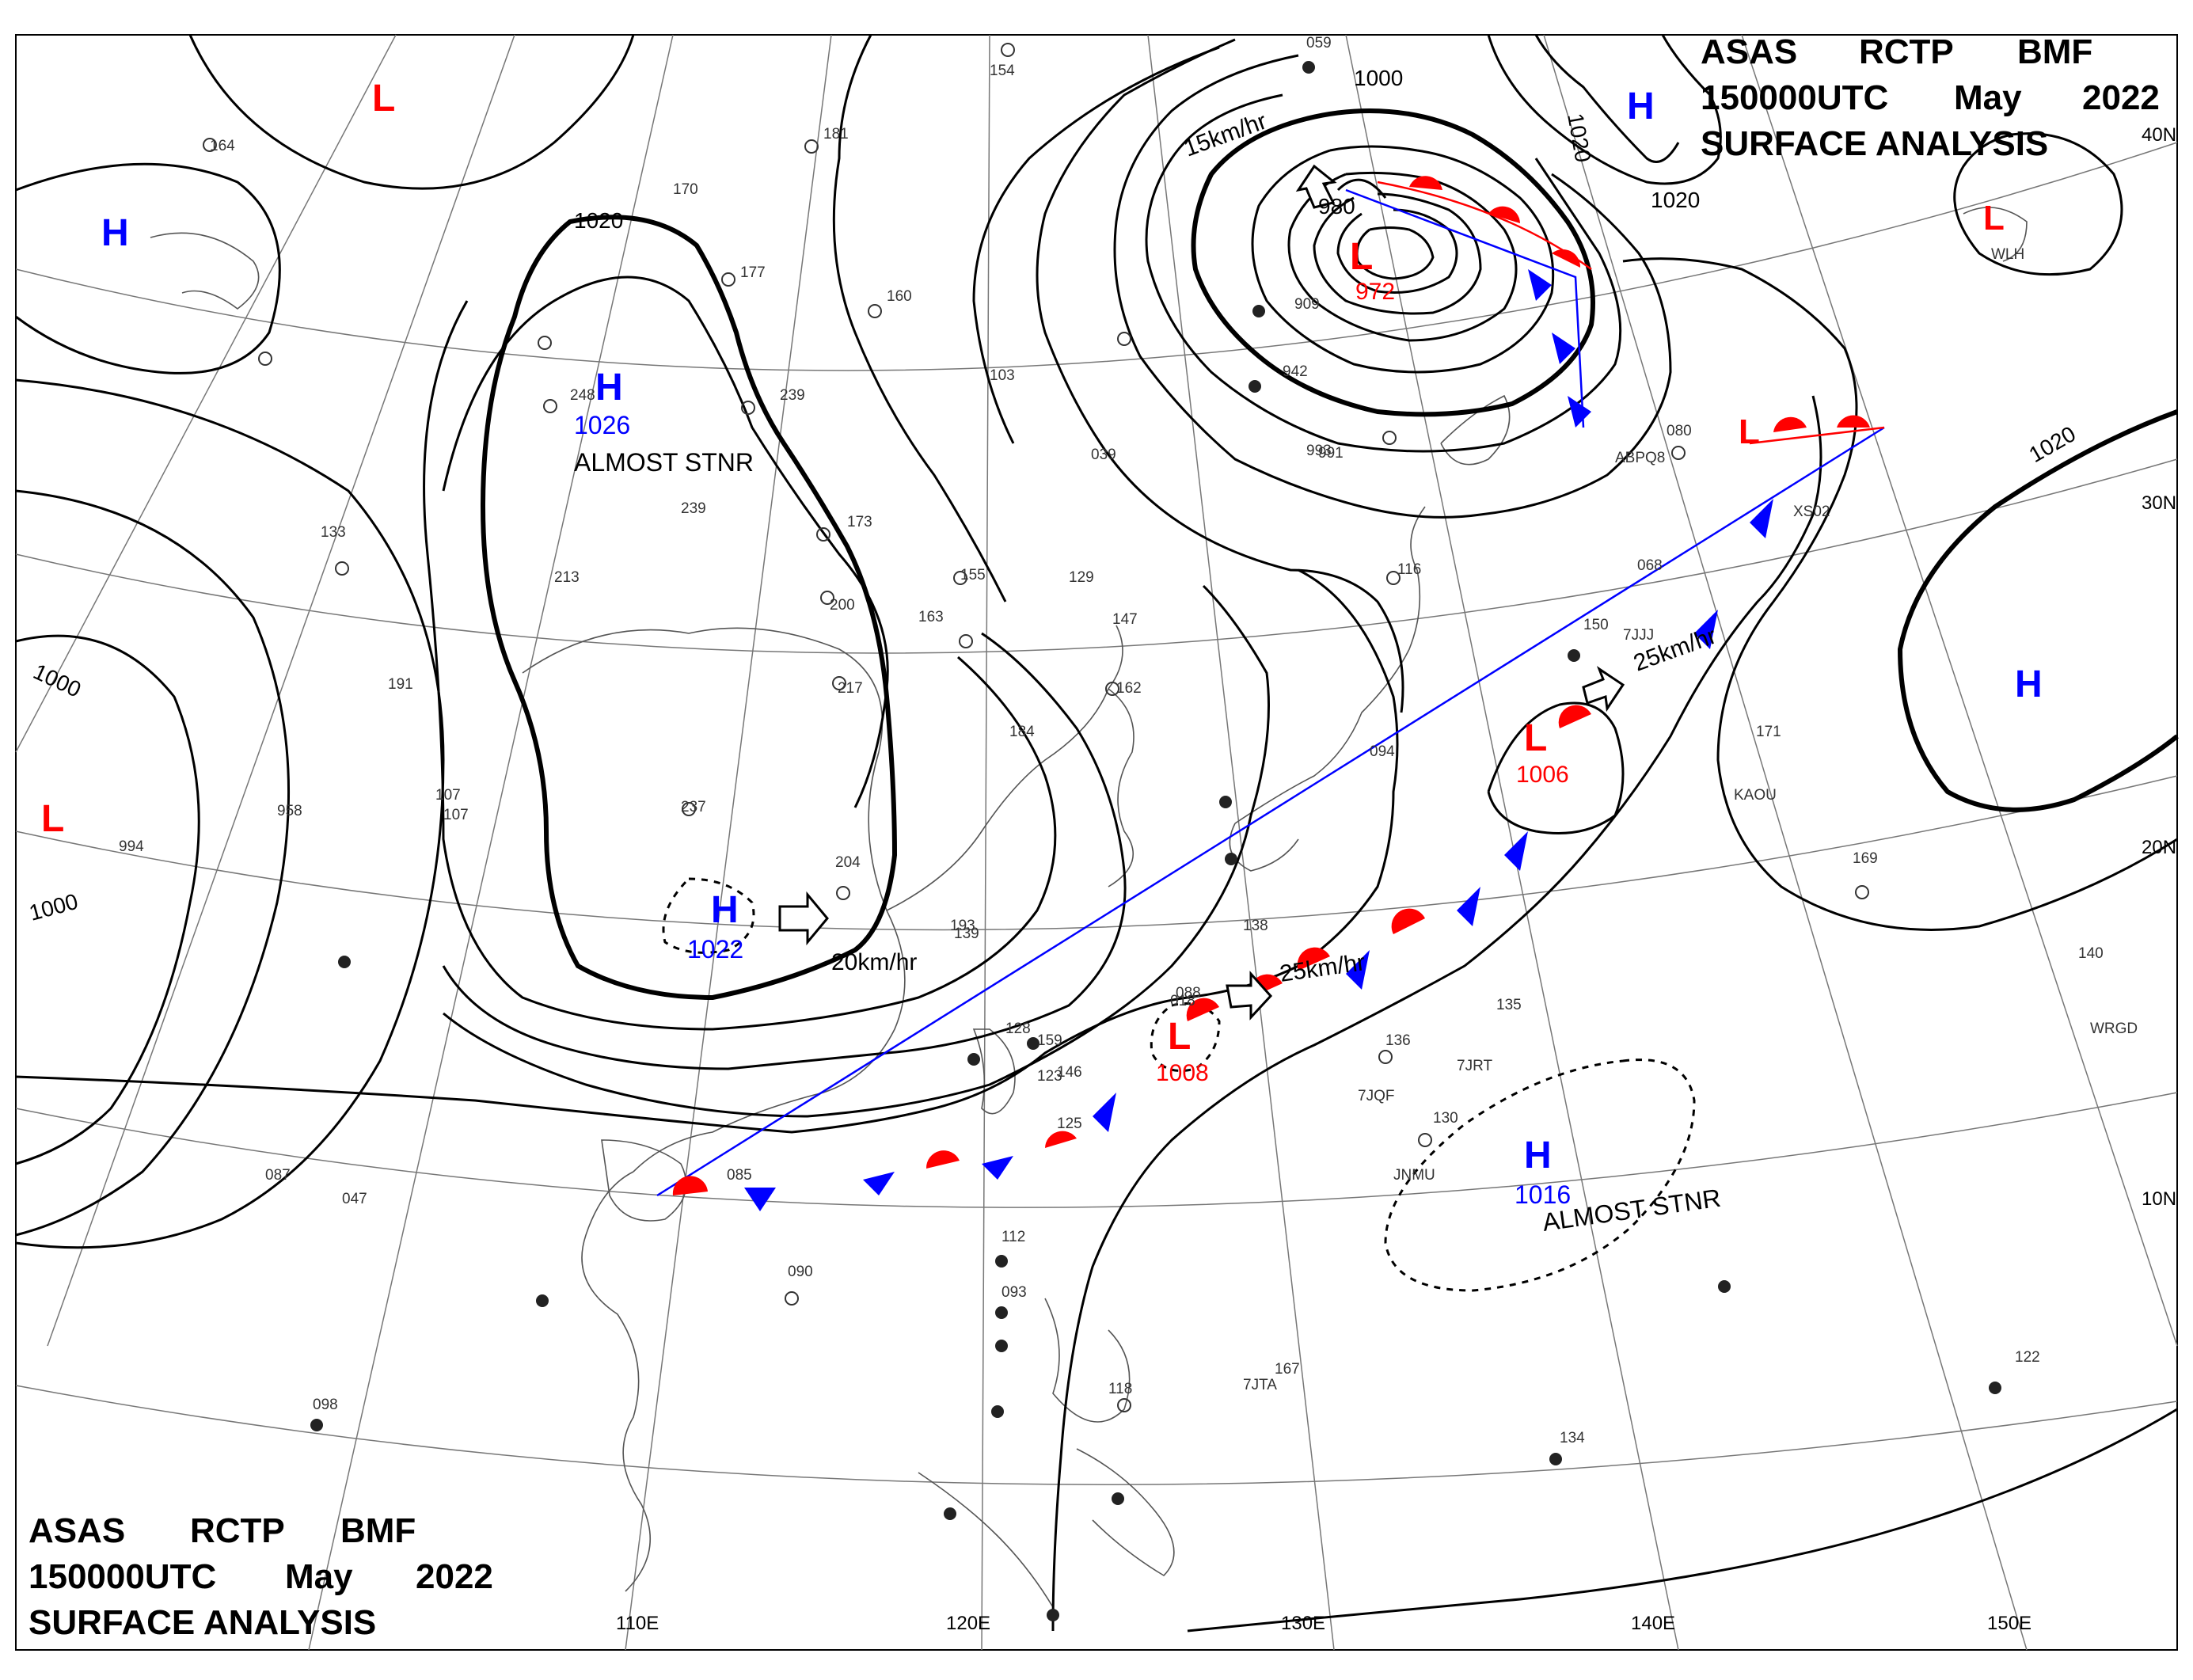 Image resolution: width=2193 pixels, height=1680 pixels. What do you see at coordinates (1378, 78) in the screenshot?
I see `isobar-label: 1000` at bounding box center [1378, 78].